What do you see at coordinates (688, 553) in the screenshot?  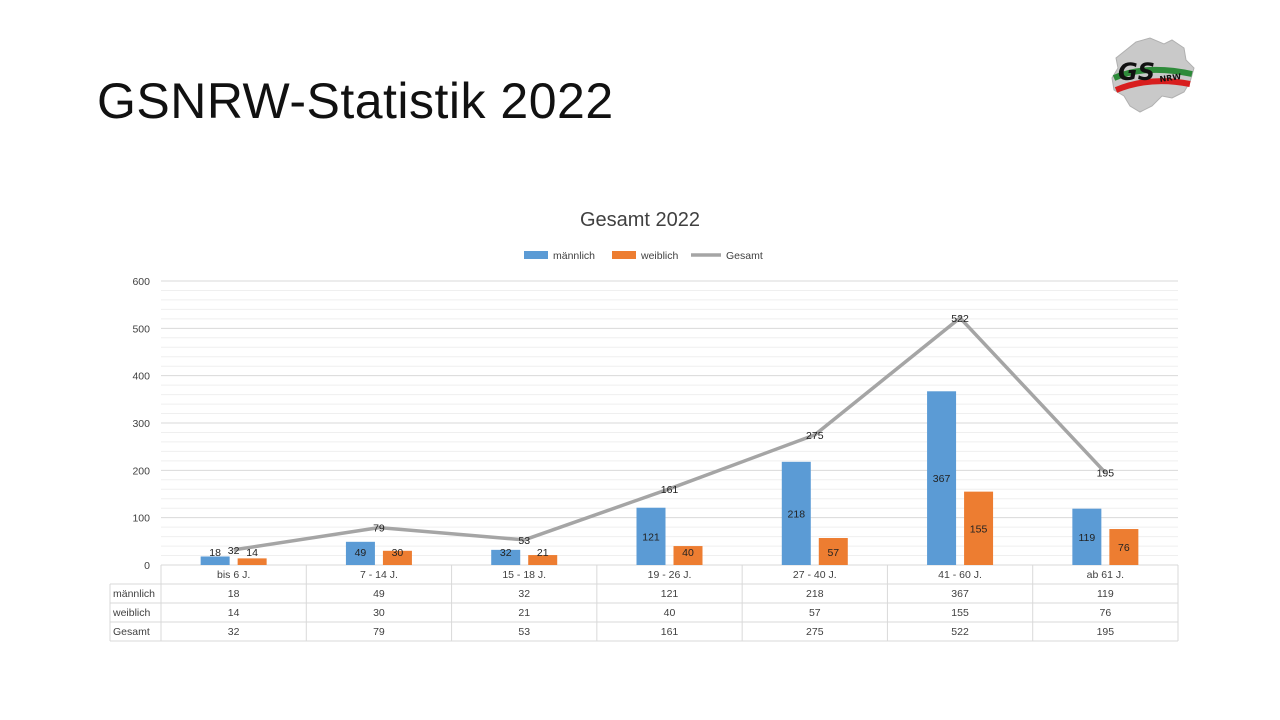 I see `bar-data-label: 40` at bounding box center [688, 553].